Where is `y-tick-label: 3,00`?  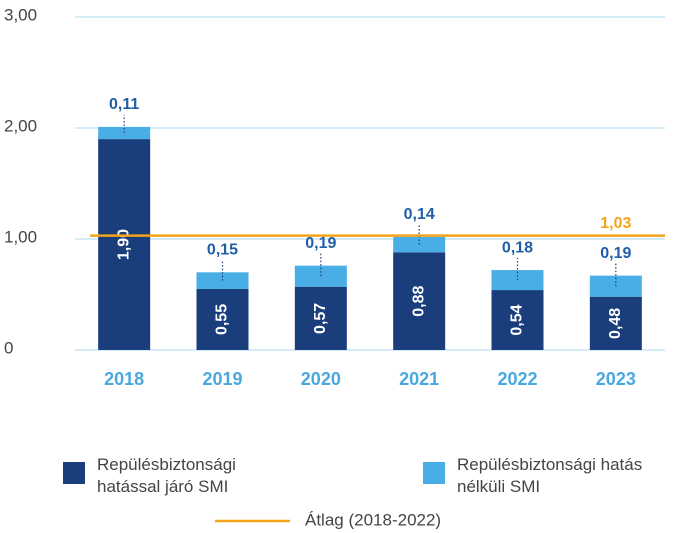
y-tick-label: 3,00 is located at coordinates (20, 14).